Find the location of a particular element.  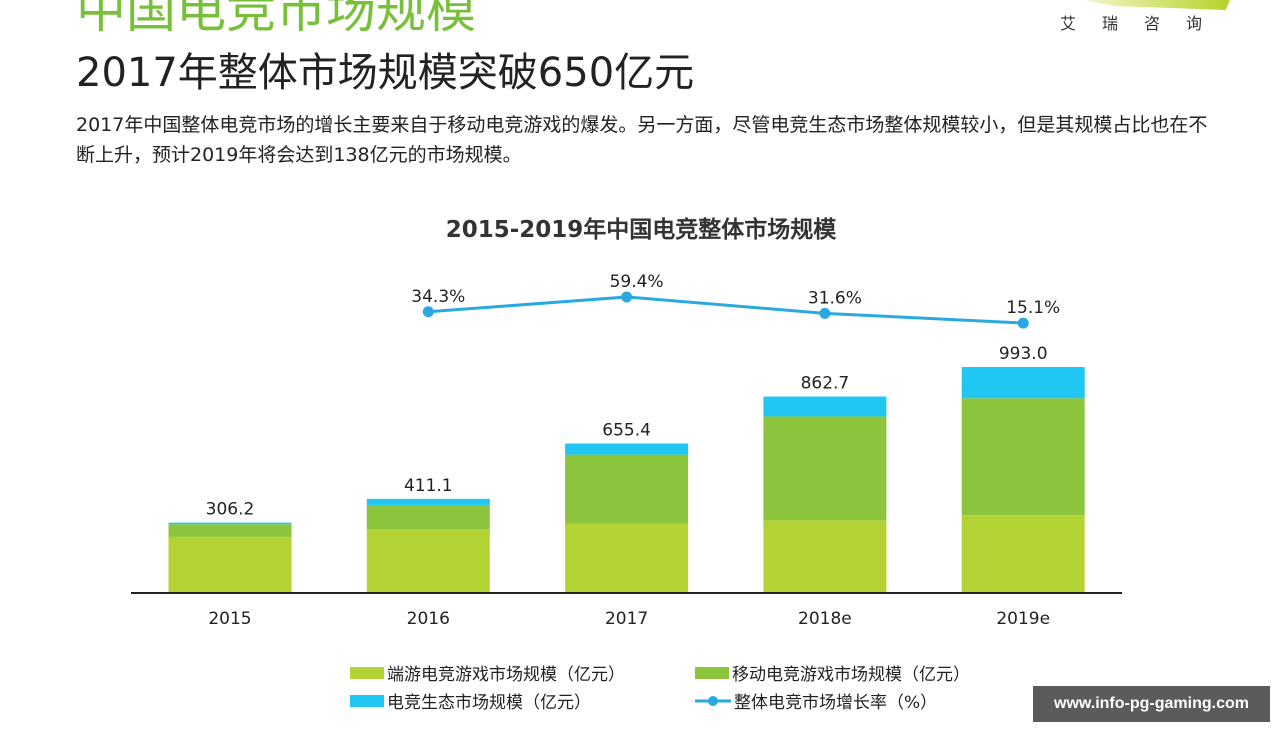

legend-item-growth: 整体电竞市场增长率（%） is located at coordinates (816, 703).